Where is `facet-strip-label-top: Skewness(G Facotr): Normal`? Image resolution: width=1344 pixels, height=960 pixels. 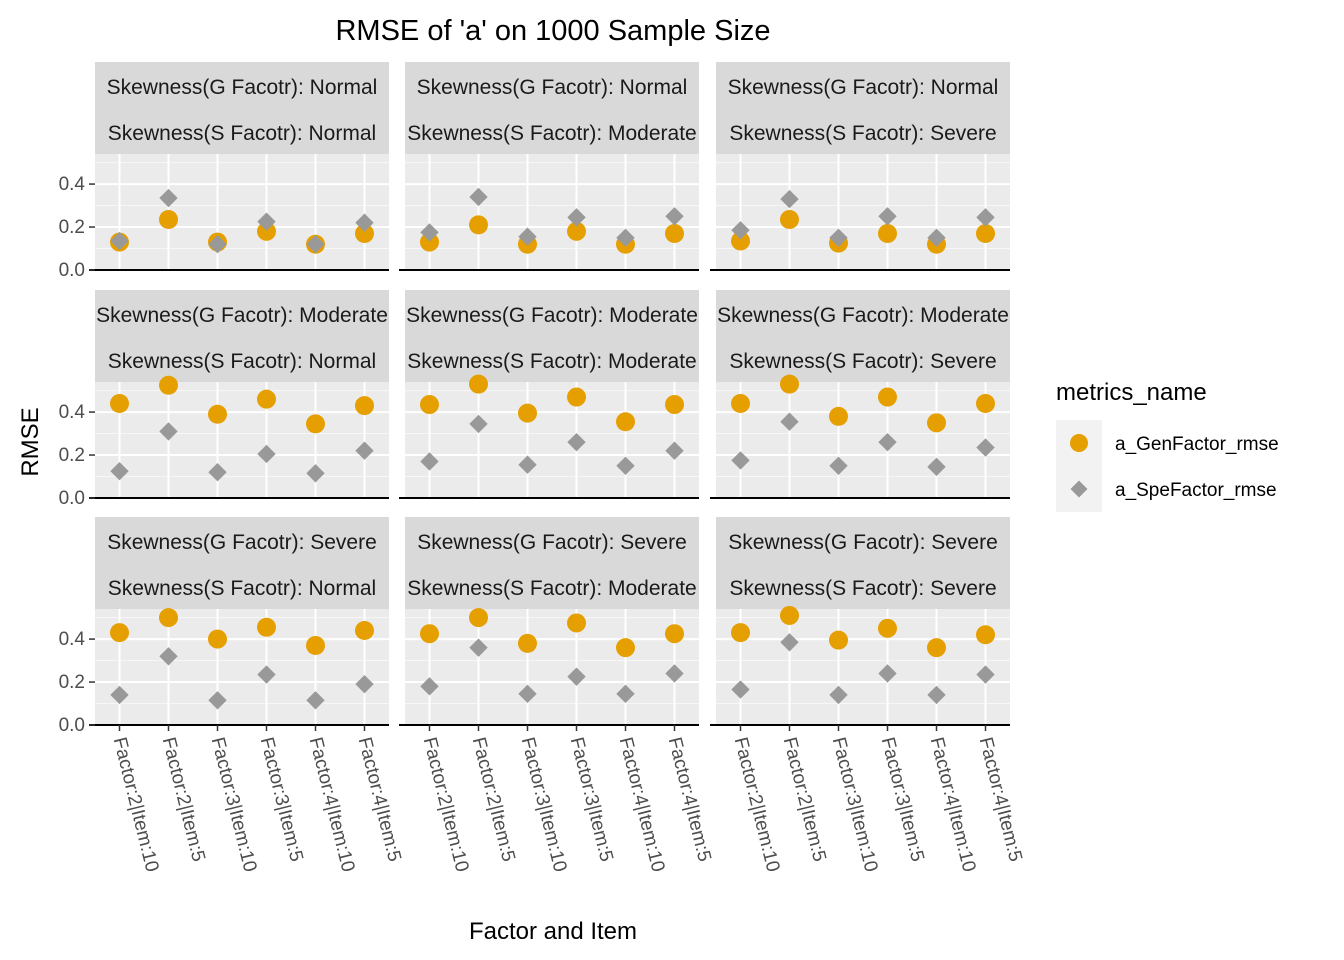 facet-strip-label-top: Skewness(G Facotr): Normal is located at coordinates (863, 87).